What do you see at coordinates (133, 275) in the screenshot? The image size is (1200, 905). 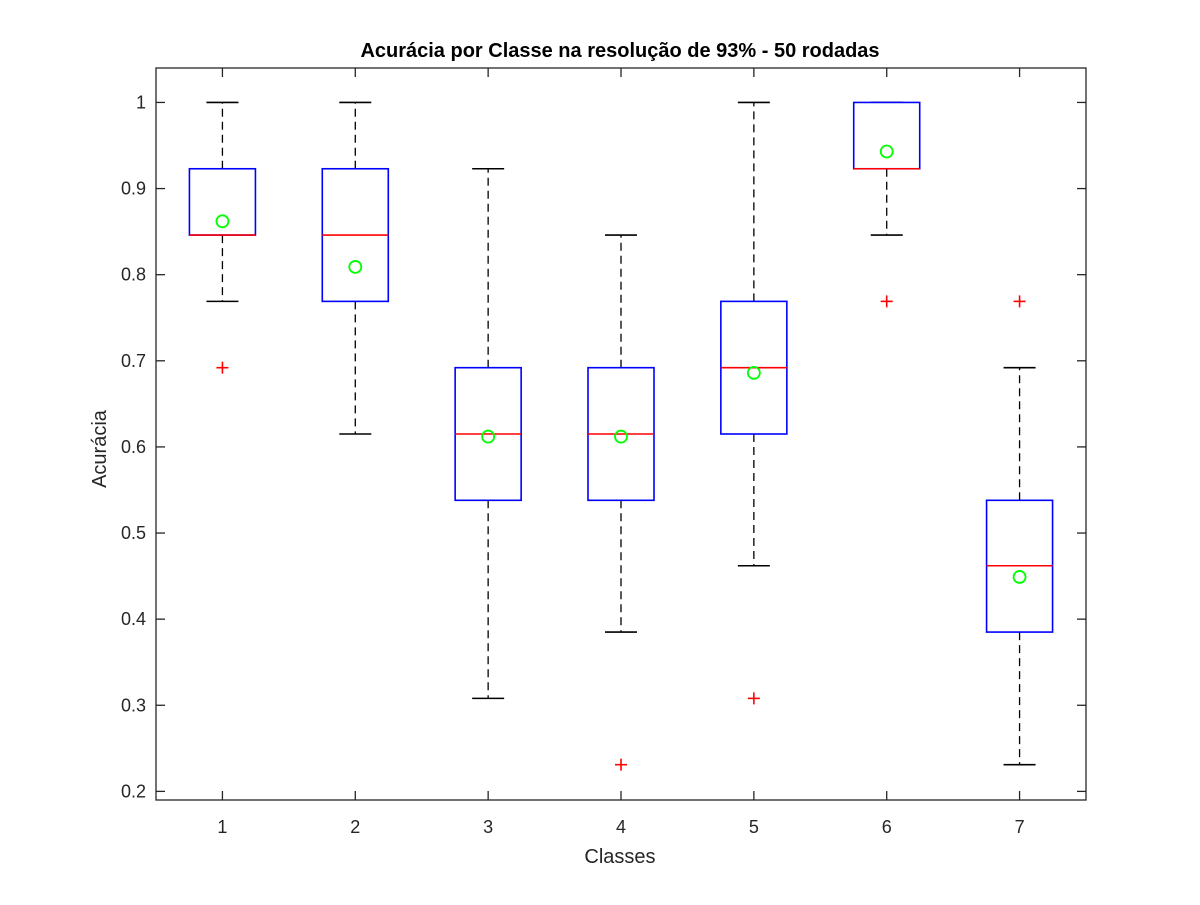 I see `y-tick-label: 0.8` at bounding box center [133, 275].